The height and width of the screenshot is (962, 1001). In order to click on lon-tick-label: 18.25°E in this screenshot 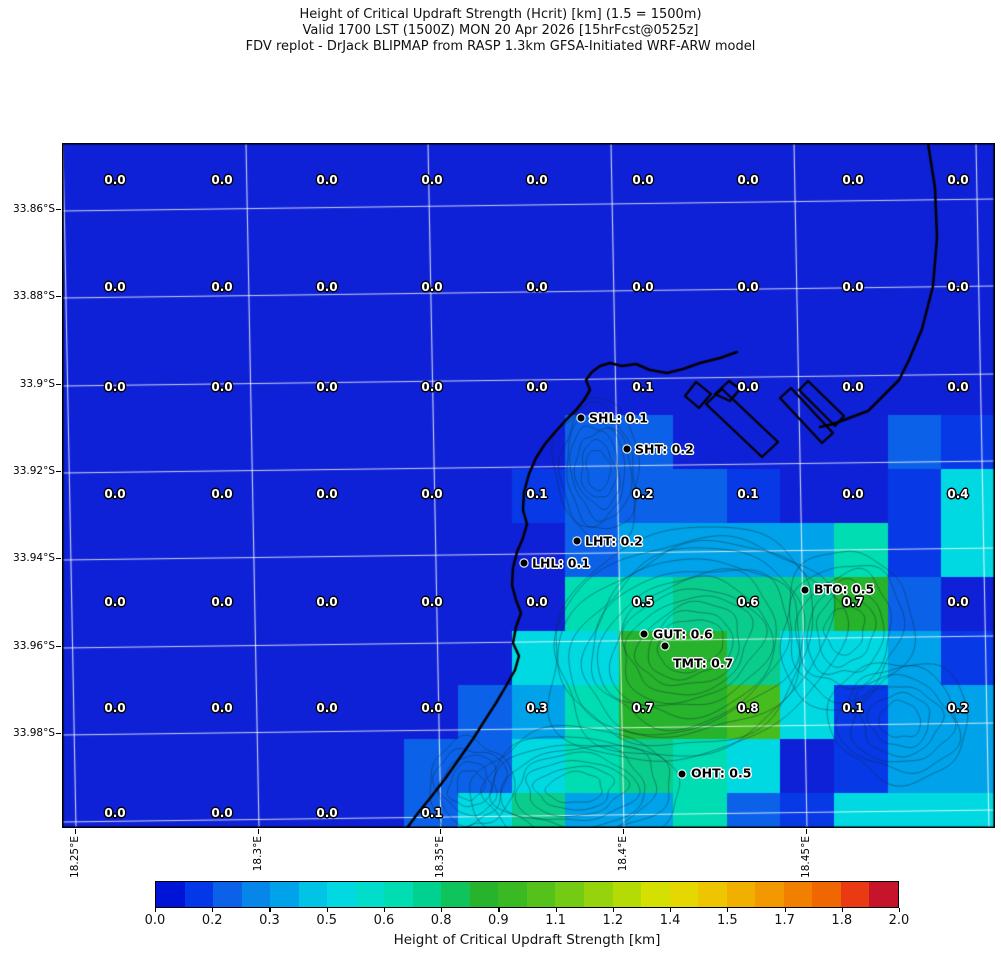, I will do `click(75, 857)`.